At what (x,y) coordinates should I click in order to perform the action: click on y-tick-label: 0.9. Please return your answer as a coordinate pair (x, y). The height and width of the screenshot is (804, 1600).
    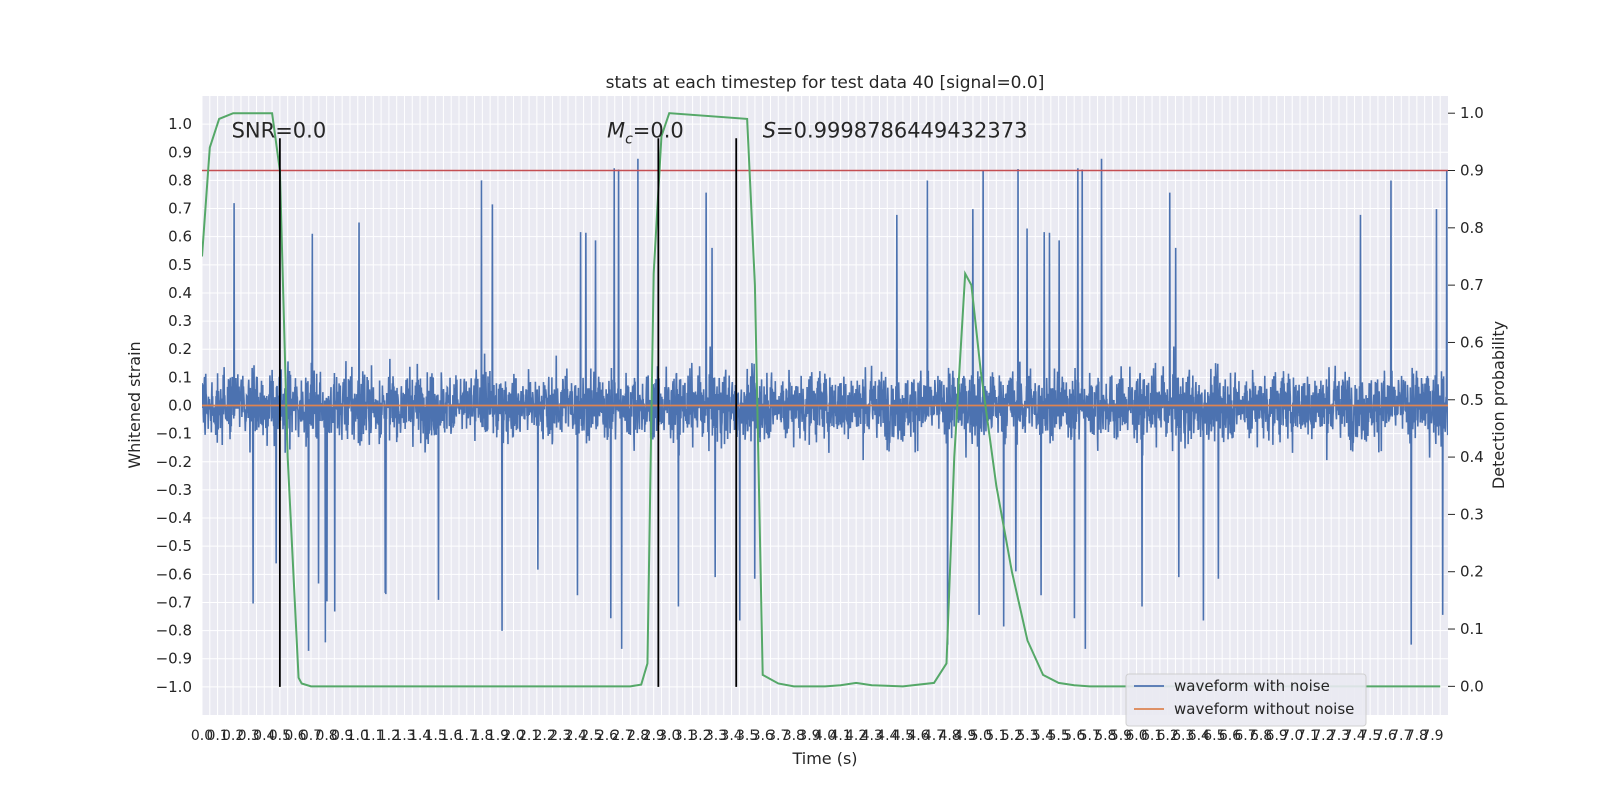
    Looking at the image, I should click on (180, 152).